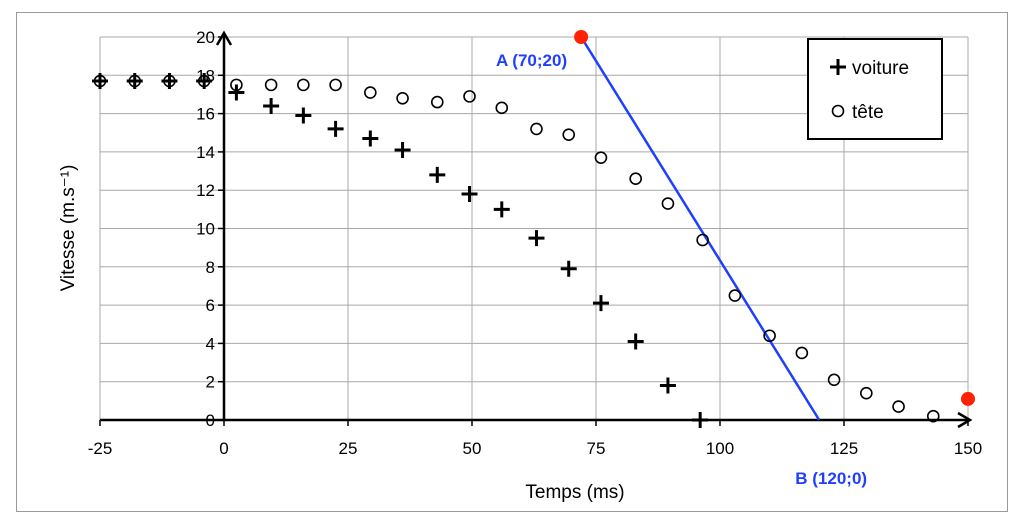 The image size is (1024, 532). What do you see at coordinates (965, 420) in the screenshot?
I see `x-axis-arrow` at bounding box center [965, 420].